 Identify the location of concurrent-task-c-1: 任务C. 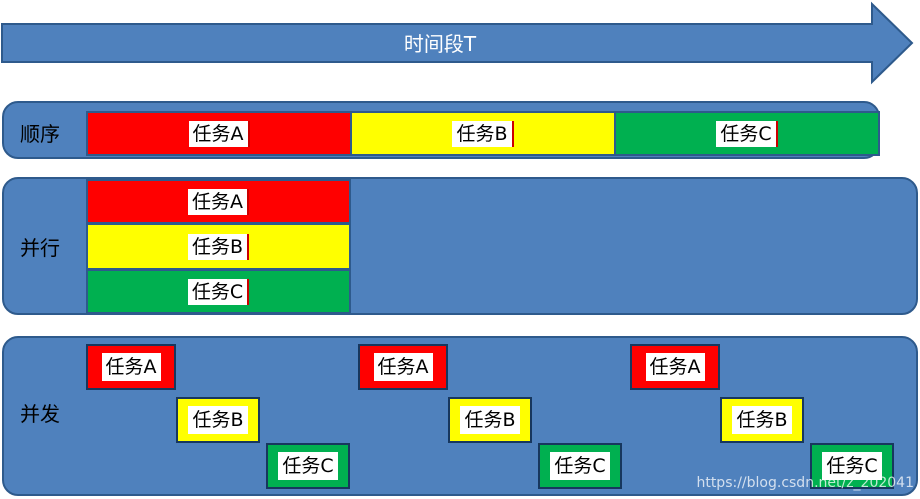
(308, 466).